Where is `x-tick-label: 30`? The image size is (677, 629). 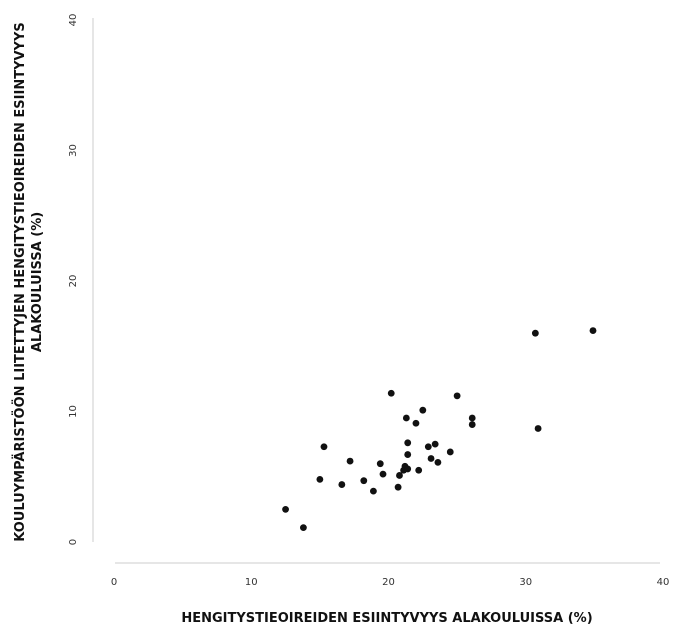
x-tick-label: 30 is located at coordinates (525, 582).